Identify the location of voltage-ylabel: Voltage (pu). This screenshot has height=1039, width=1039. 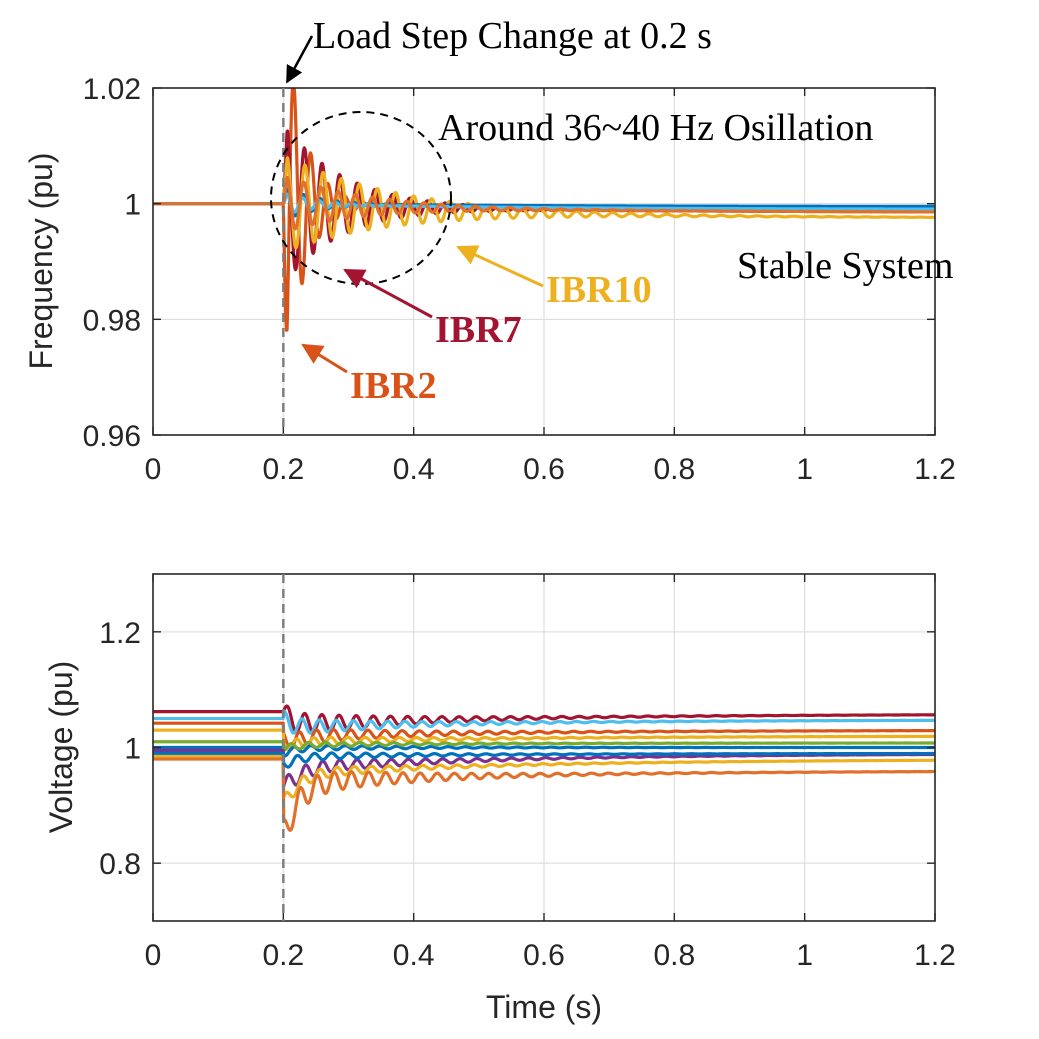
(61, 747).